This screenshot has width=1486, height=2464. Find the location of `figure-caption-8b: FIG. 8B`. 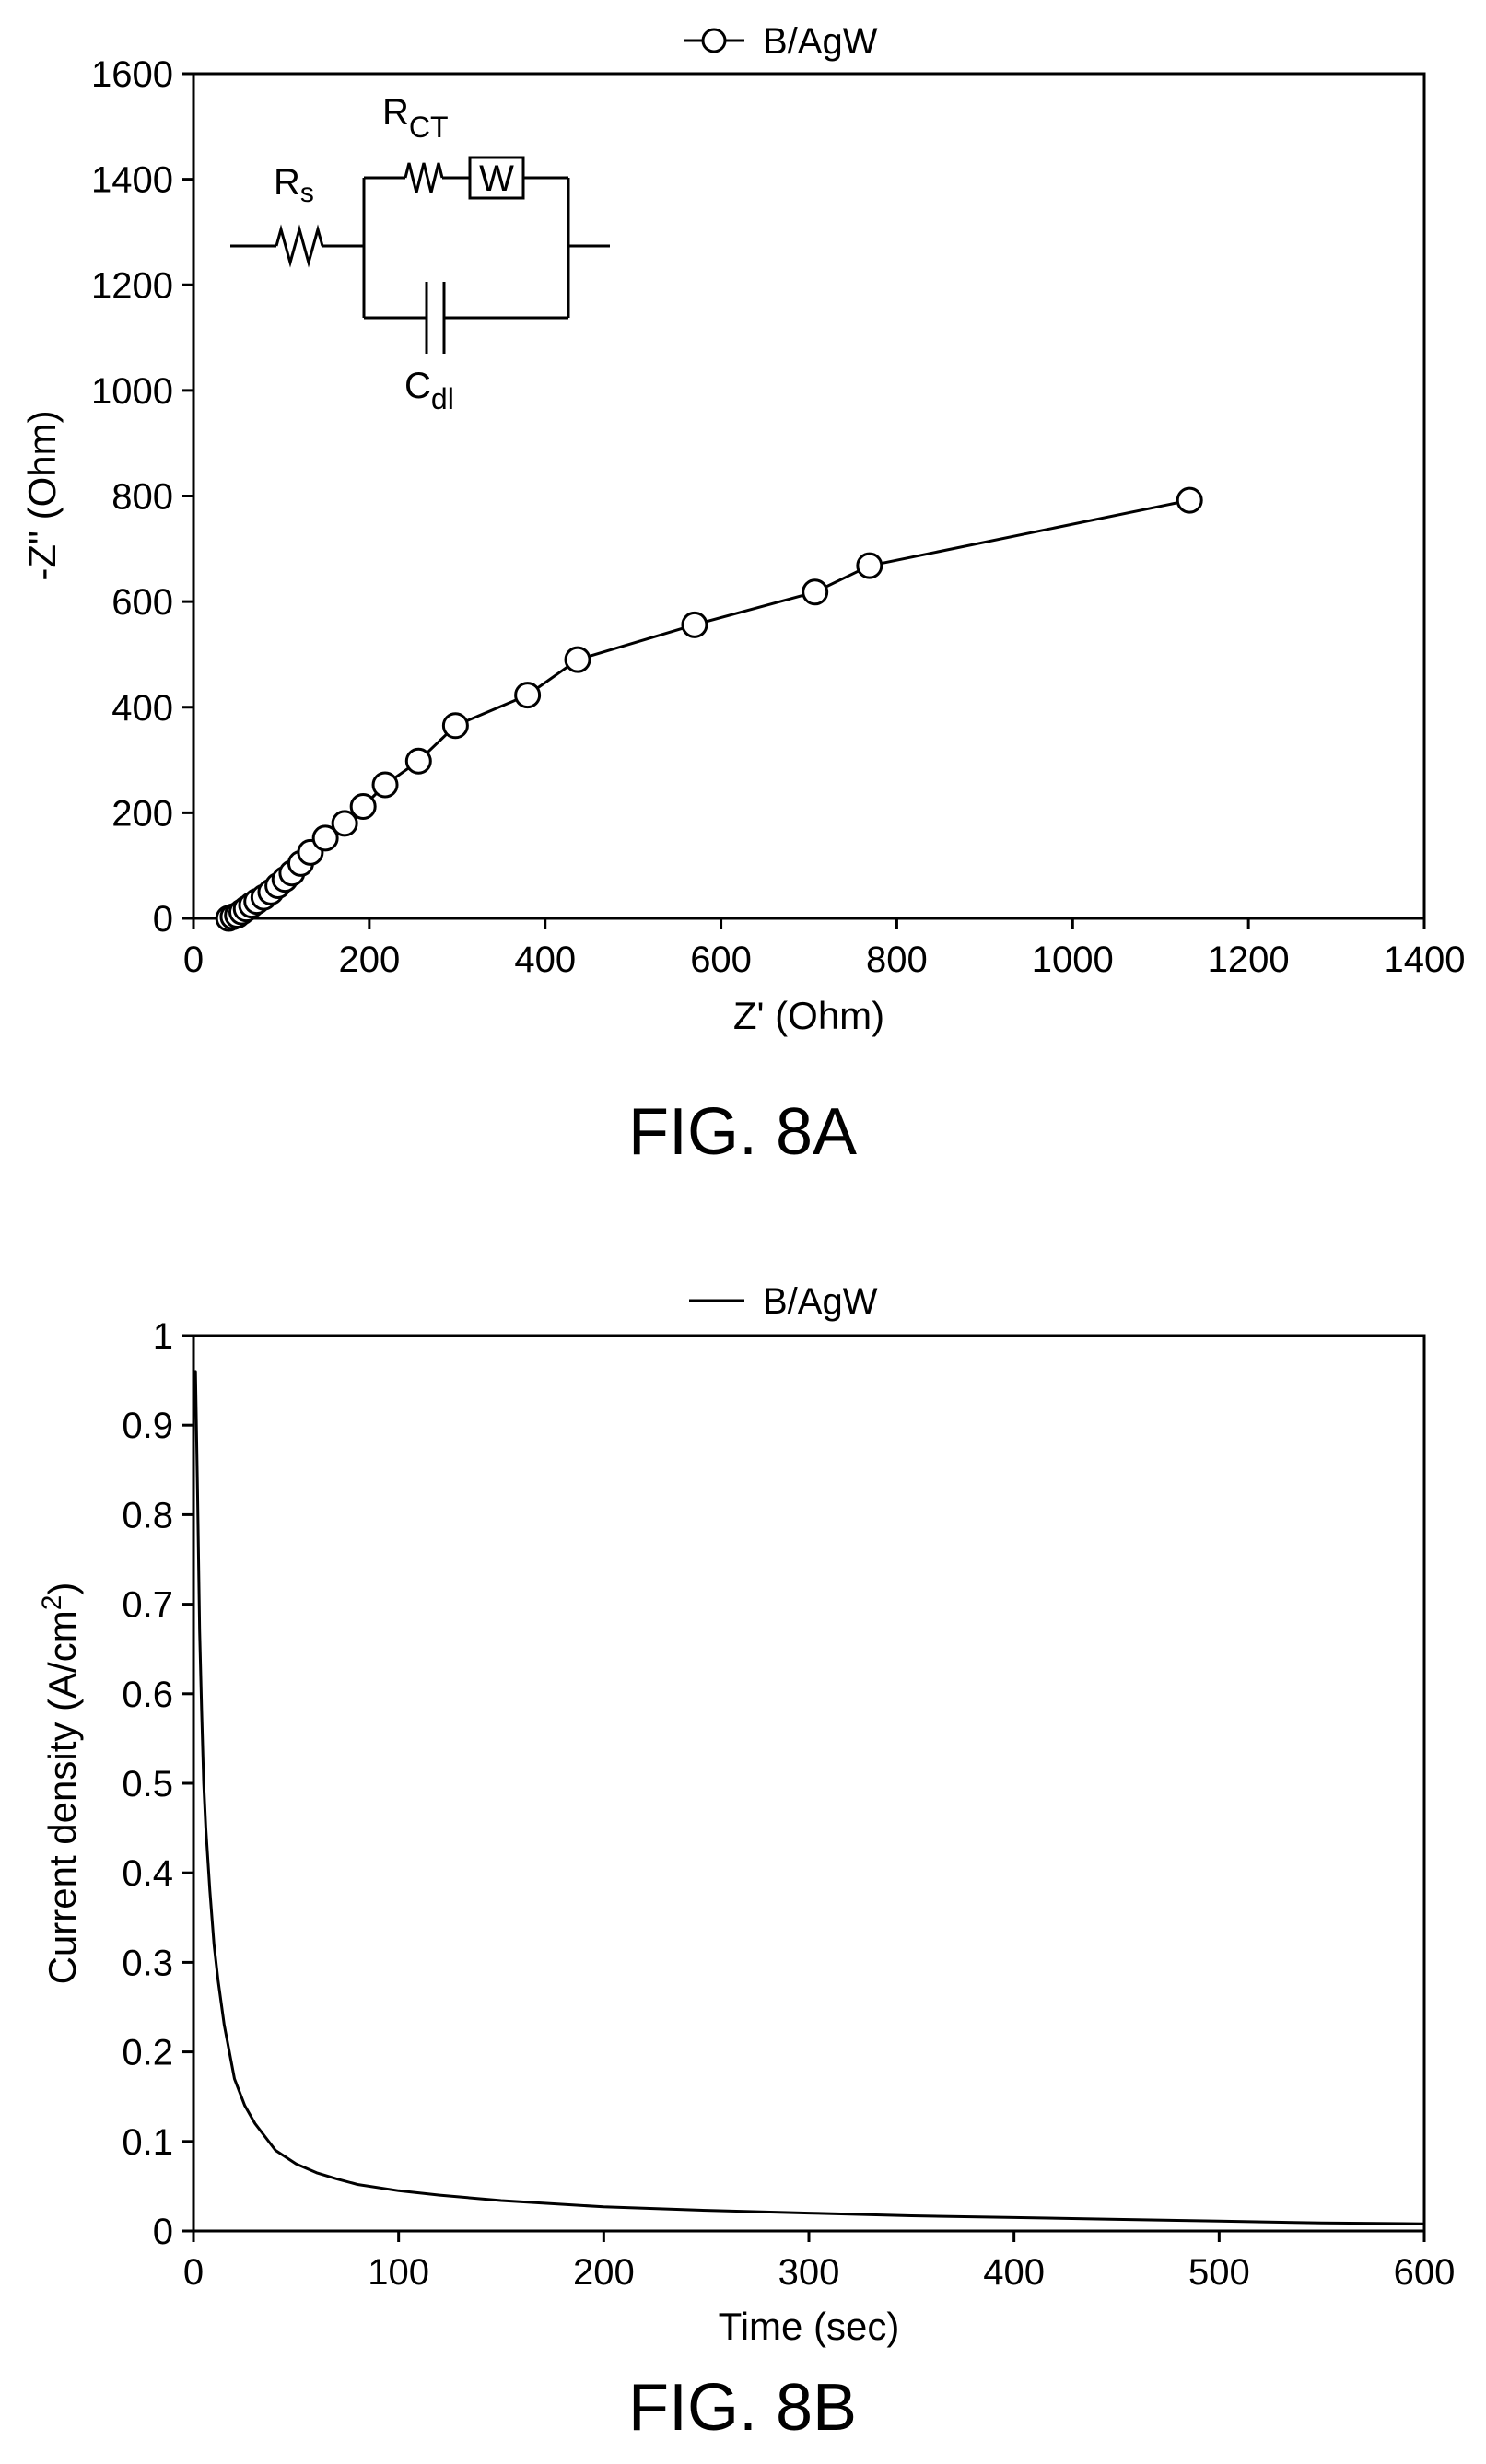

figure-caption-8b: FIG. 8B is located at coordinates (742, 2408).